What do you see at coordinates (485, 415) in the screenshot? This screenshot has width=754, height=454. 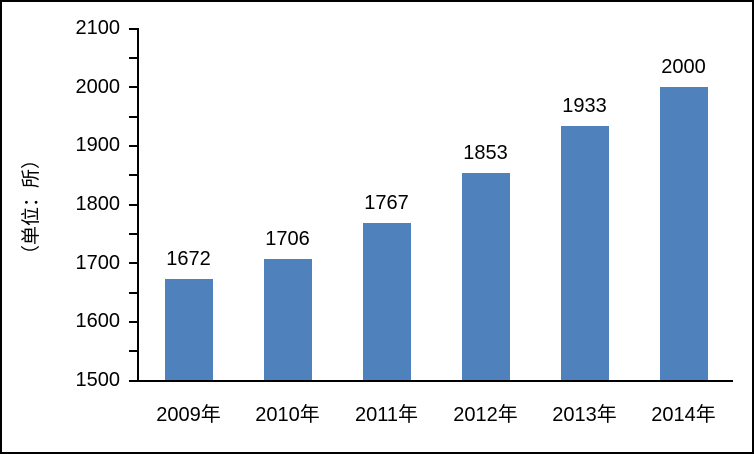 I see `x-axis-category-label: 2012年` at bounding box center [485, 415].